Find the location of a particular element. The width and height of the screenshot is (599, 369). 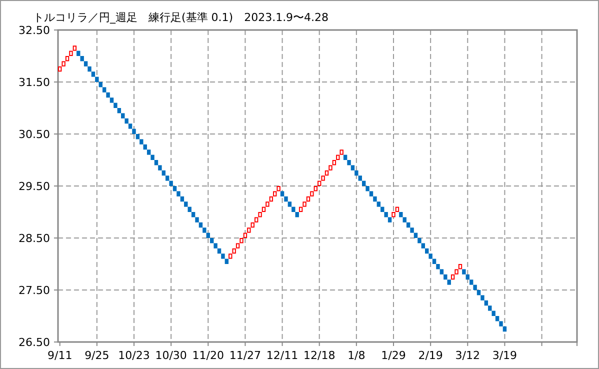

y-tick-label: 32.50 is located at coordinates (34, 30).